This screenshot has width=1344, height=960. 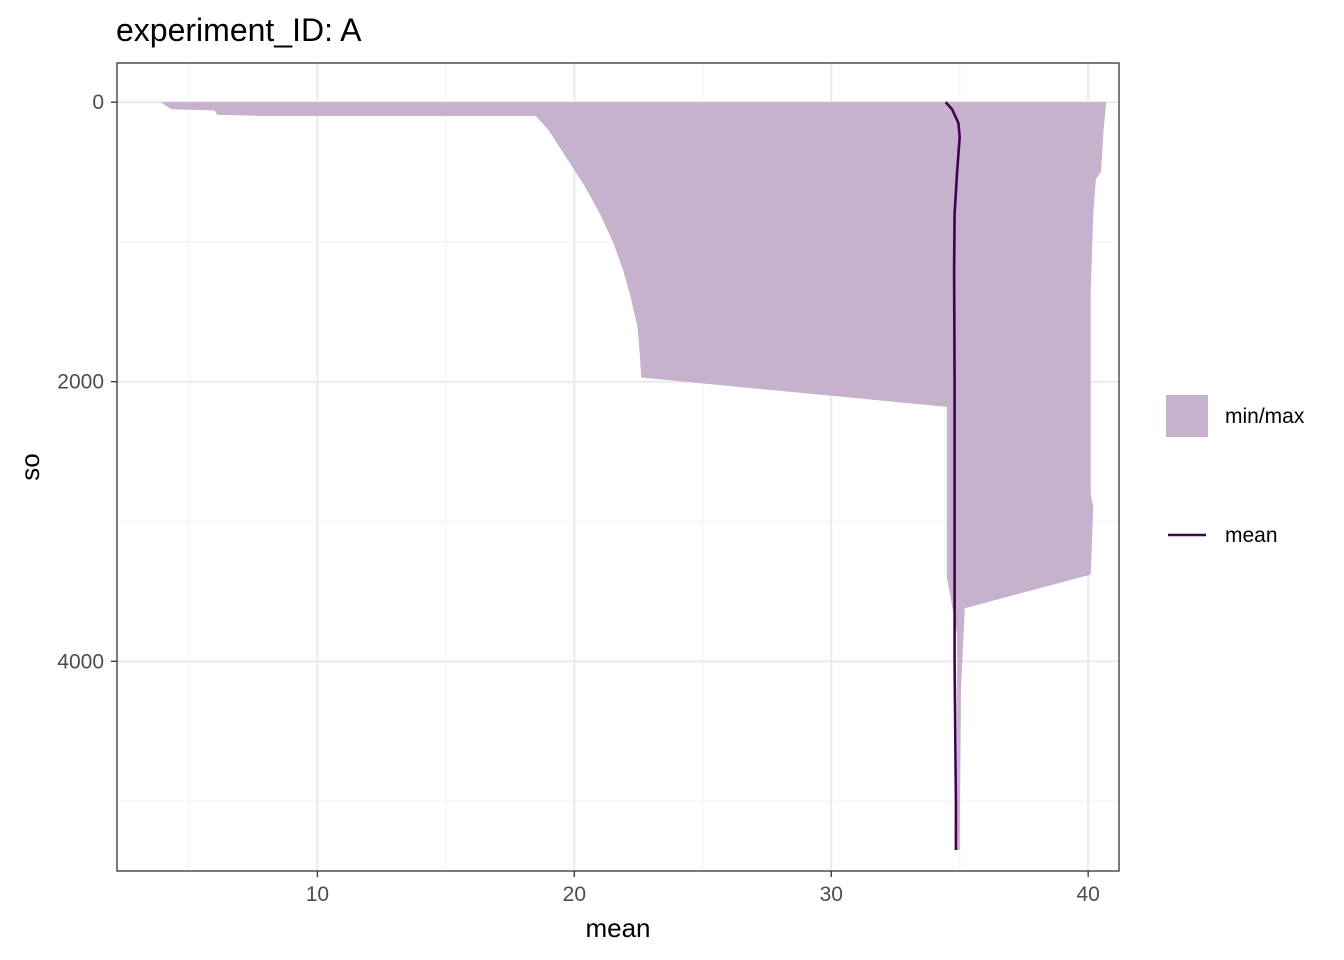 I want to click on y-axis: 0 2000 4000, so click(x=87, y=382).